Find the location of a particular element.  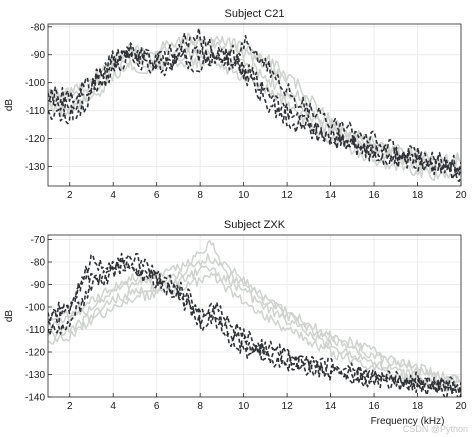

x-axis-label: Frequency (kHz) is located at coordinates (408, 421).